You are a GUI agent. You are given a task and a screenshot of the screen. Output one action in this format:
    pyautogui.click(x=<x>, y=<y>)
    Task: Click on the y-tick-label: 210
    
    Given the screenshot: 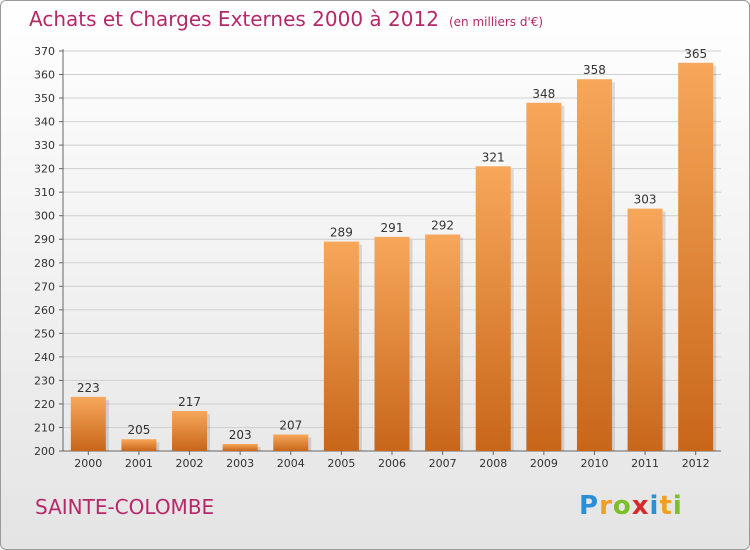 What is the action you would take?
    pyautogui.click(x=44, y=427)
    